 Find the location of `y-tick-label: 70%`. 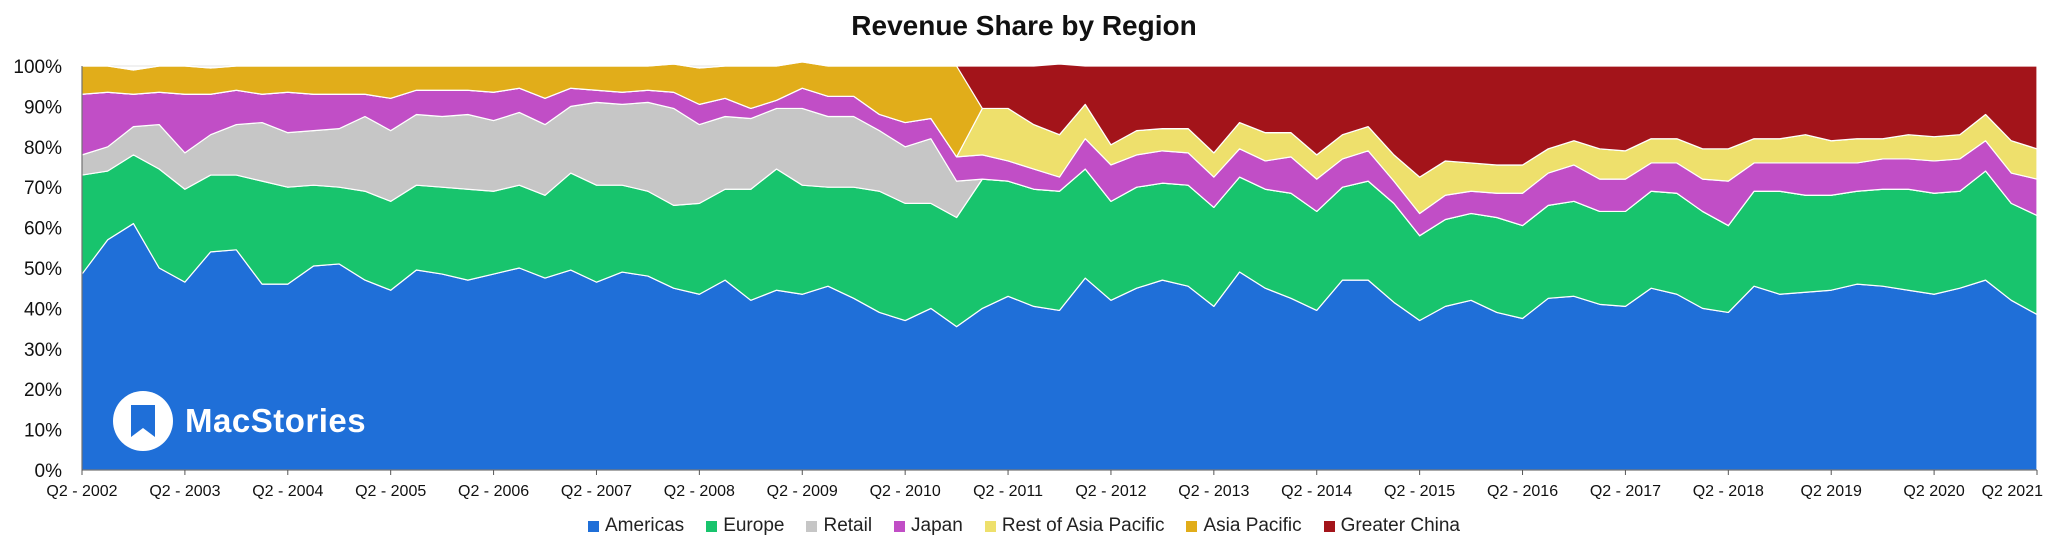

y-tick-label: 70% is located at coordinates (43, 188).